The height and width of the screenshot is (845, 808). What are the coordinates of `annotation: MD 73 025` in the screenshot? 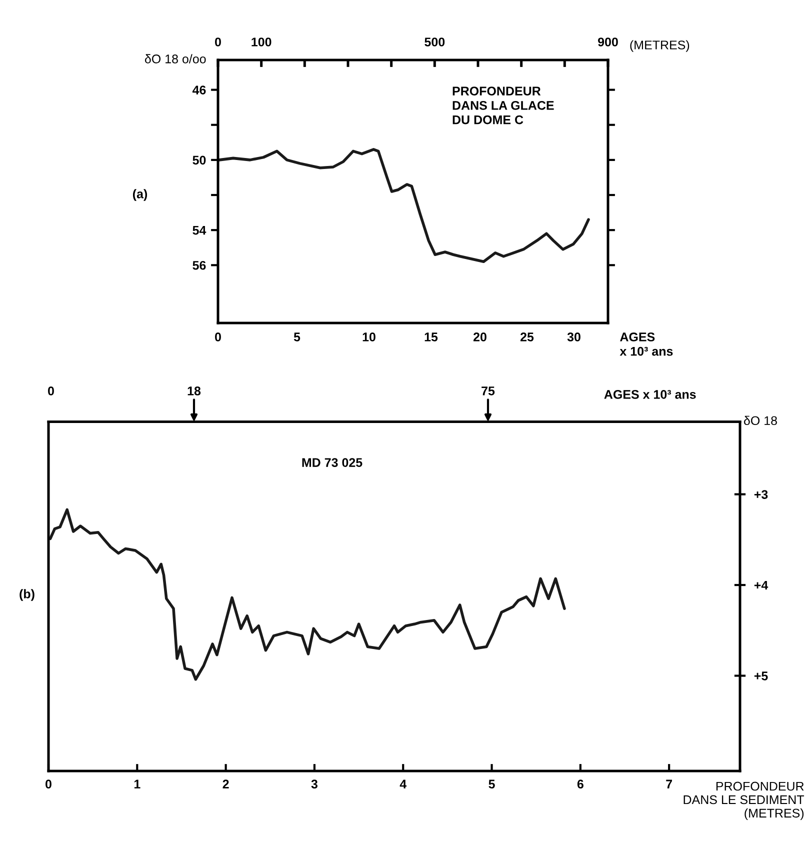 It's located at (332, 462).